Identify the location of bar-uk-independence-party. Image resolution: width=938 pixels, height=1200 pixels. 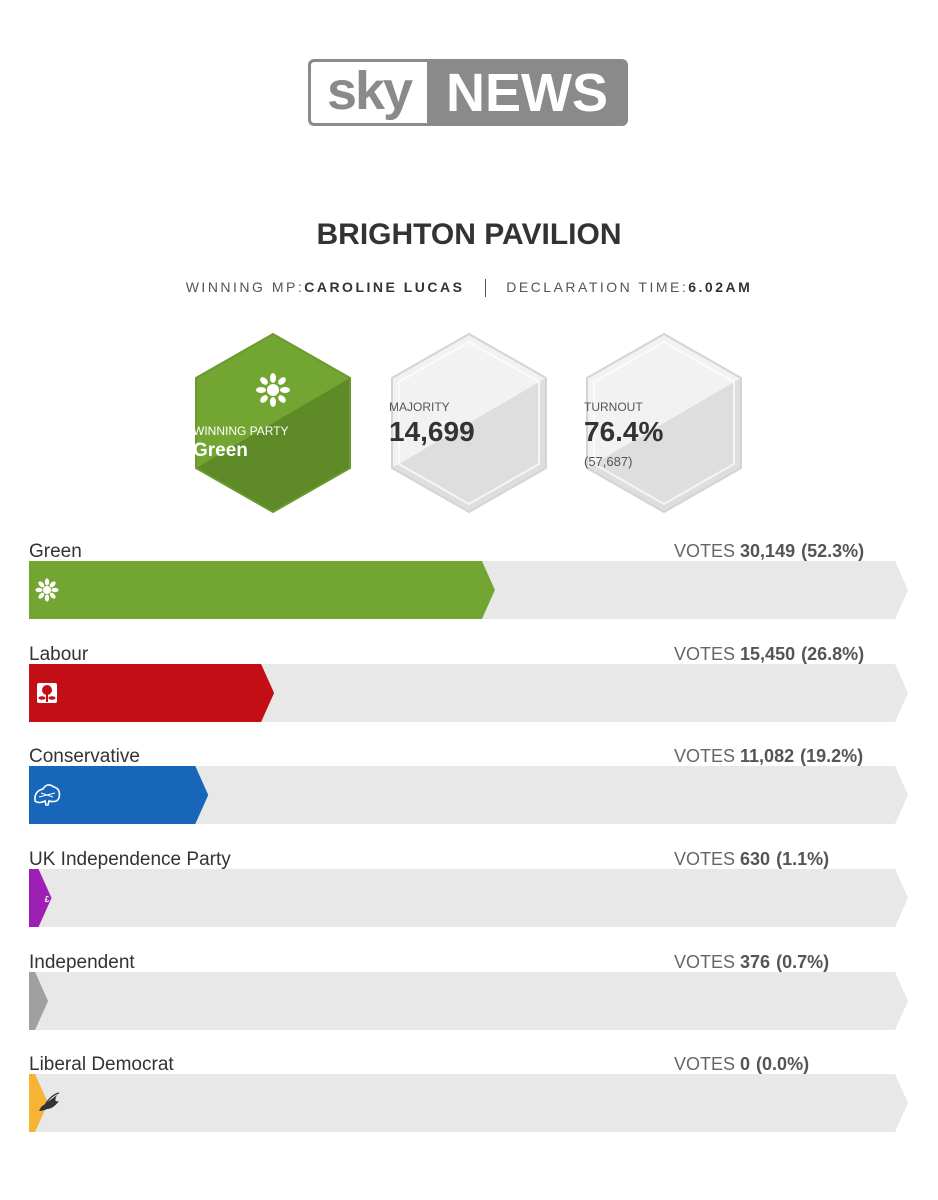
(40, 898).